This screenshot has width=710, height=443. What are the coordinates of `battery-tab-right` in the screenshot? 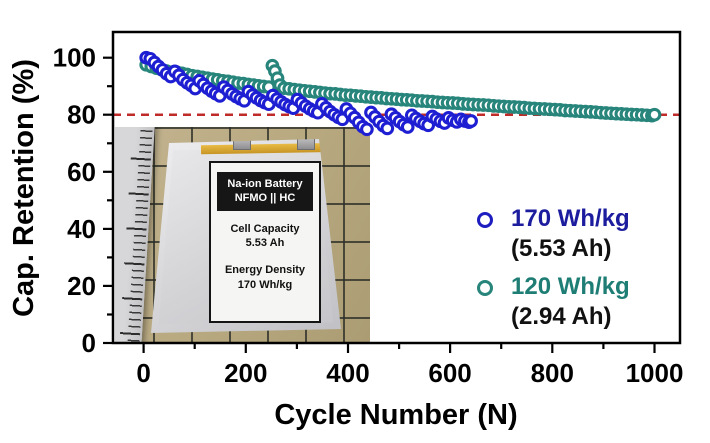 It's located at (306, 144).